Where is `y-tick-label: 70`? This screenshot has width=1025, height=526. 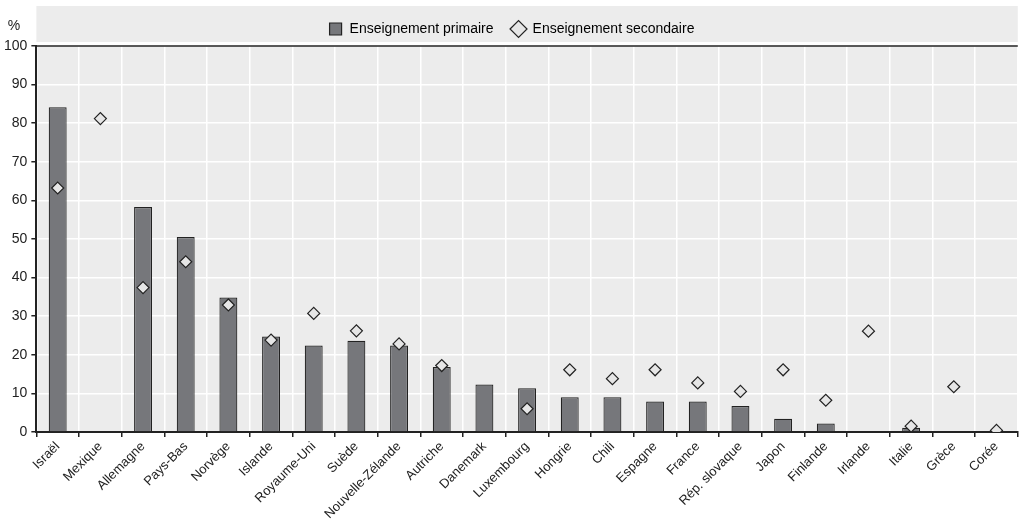
y-tick-label: 70 is located at coordinates (19, 160).